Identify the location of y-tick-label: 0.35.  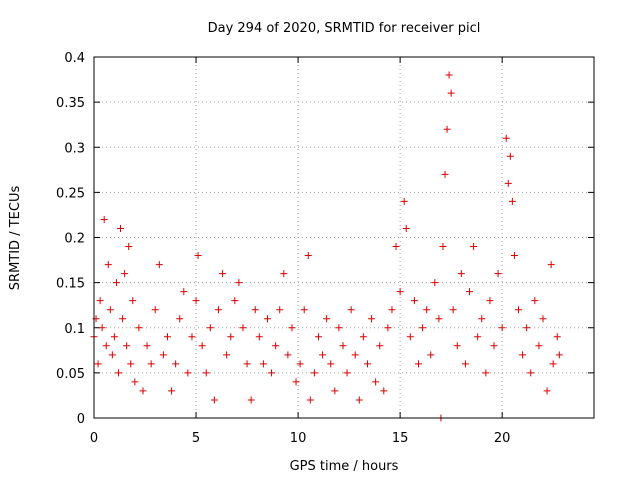
(70, 103).